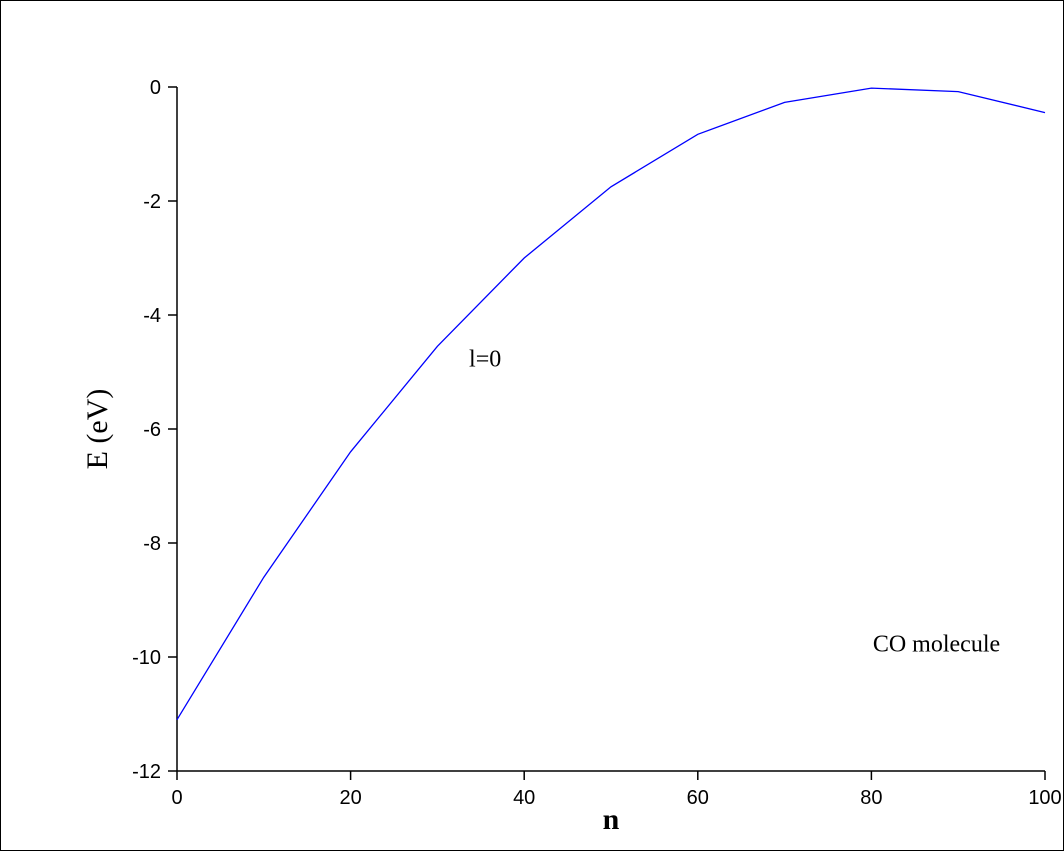 The height and width of the screenshot is (852, 1064). What do you see at coordinates (97, 429) in the screenshot?
I see `y-axis-title: E (eV)` at bounding box center [97, 429].